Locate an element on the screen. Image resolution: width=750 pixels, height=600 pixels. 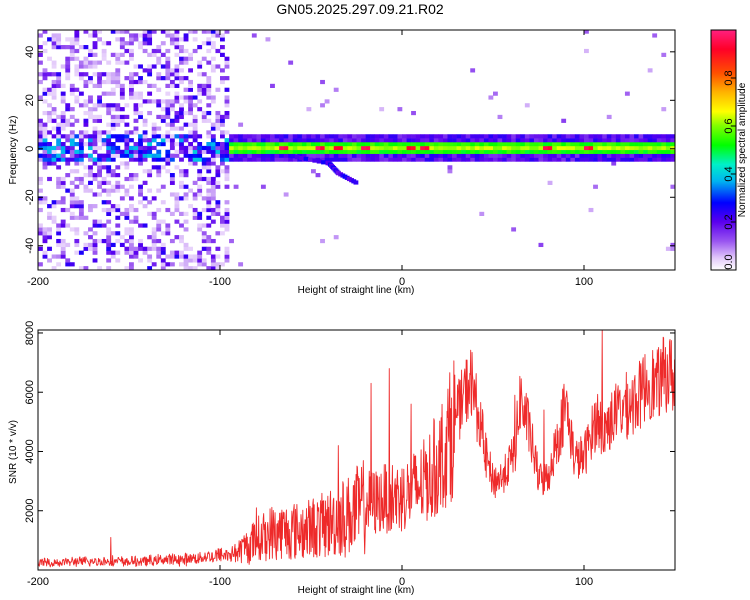
snr-y-axis-label: SNR (10 * v/v) is located at coordinates (13, 452).